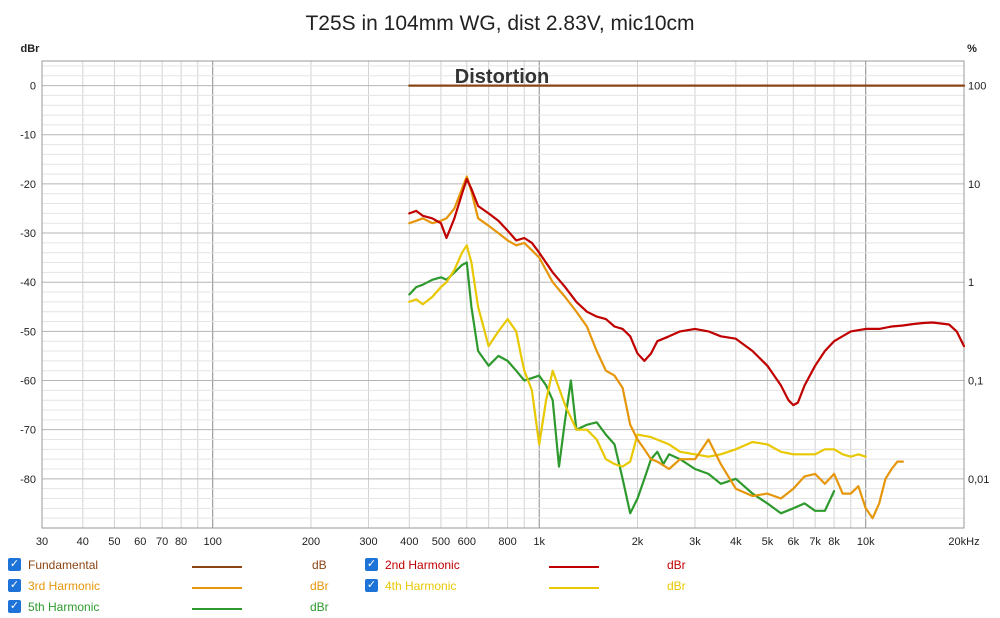 This screenshot has height=618, width=1000. What do you see at coordinates (834, 542) in the screenshot?
I see `x-tick-label: 8k` at bounding box center [834, 542].